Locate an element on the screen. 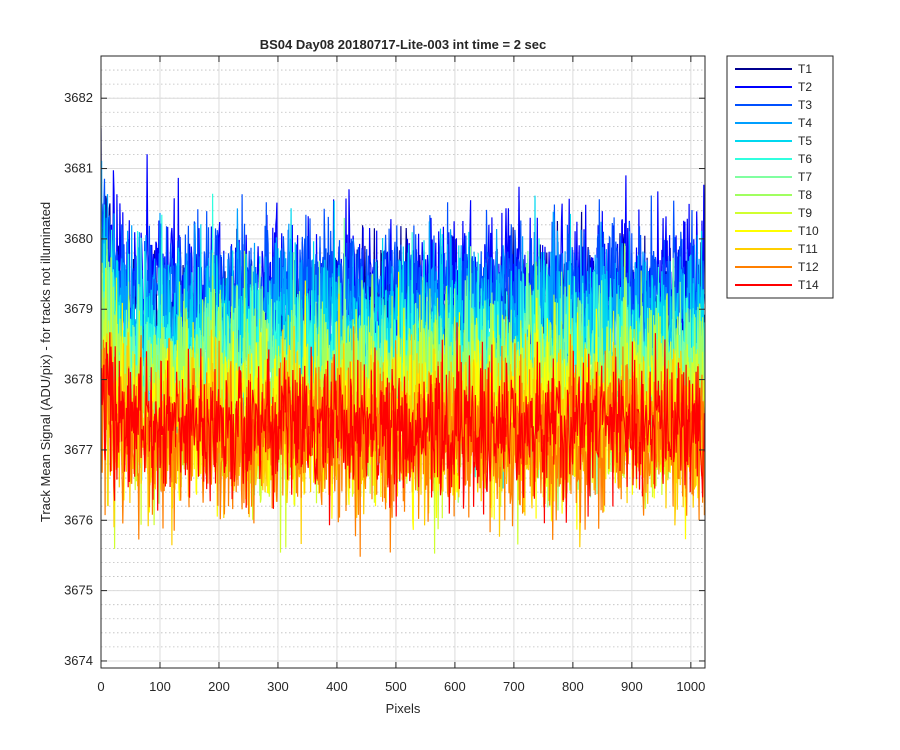  y-tick-label: 3678 is located at coordinates (78, 379).